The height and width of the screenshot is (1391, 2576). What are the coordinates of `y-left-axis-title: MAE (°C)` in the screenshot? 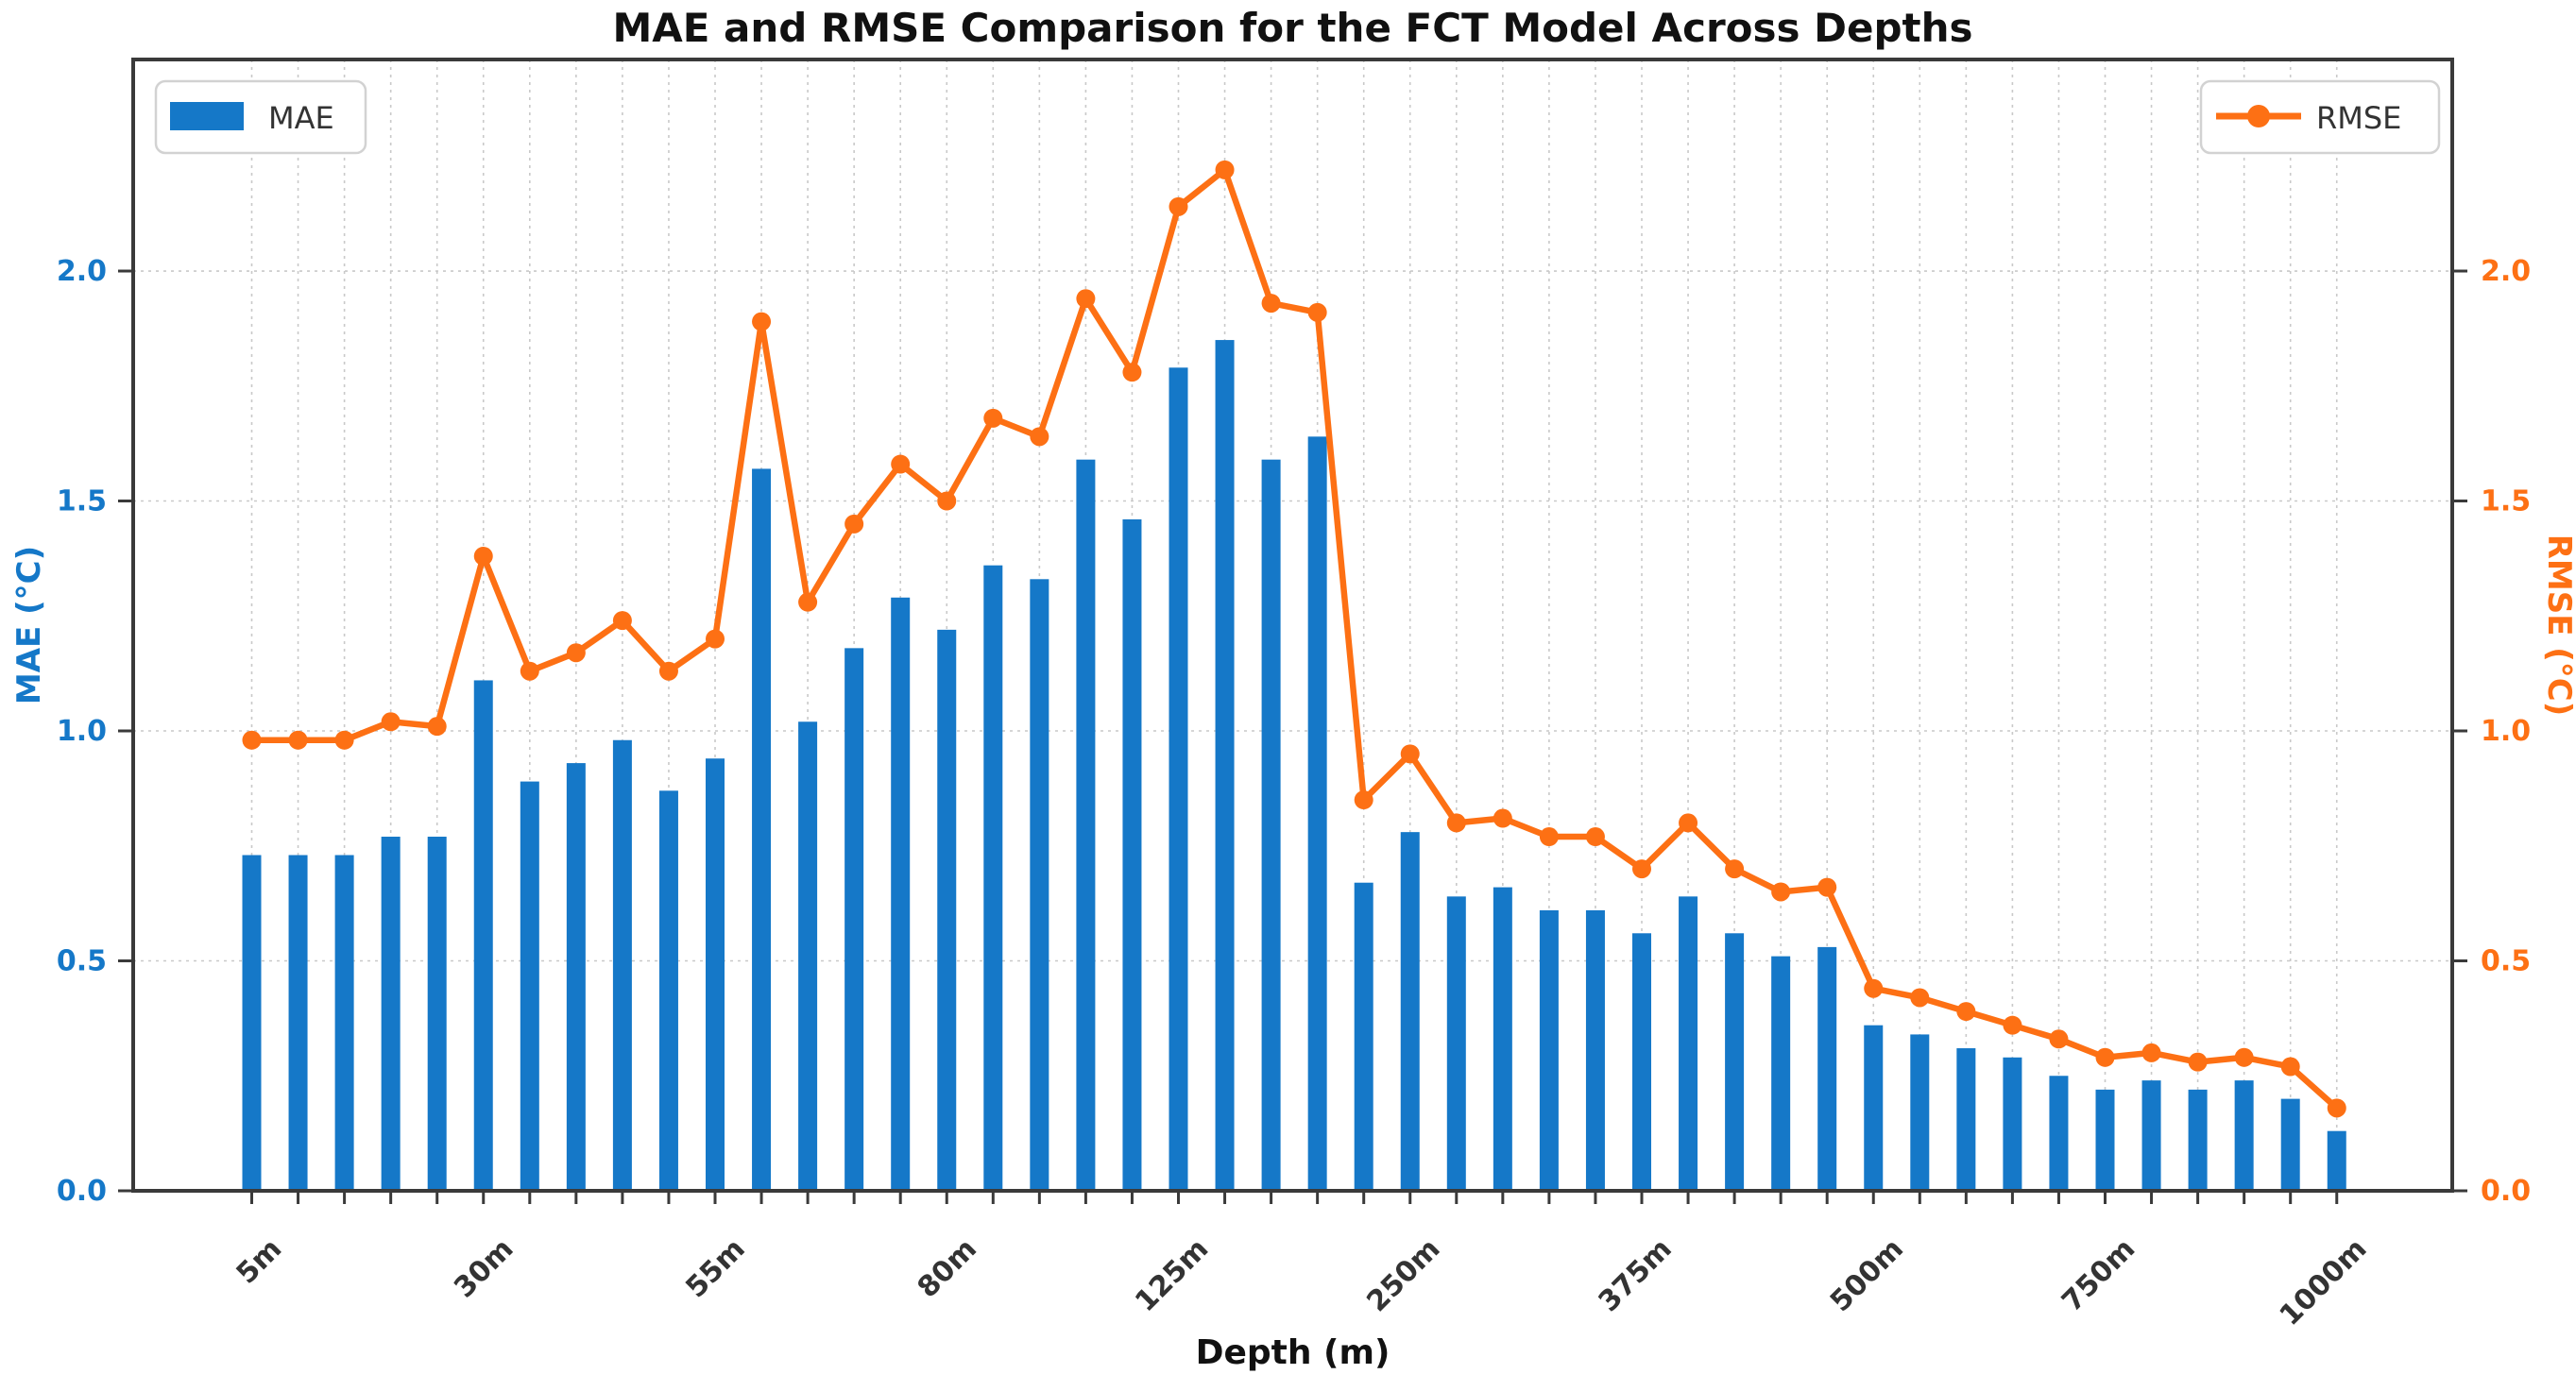 It's located at (29, 625).